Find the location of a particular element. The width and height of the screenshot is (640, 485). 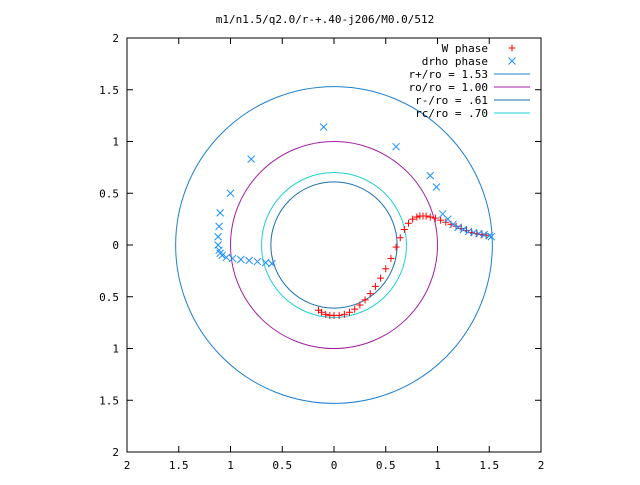

circle-series is located at coordinates (334, 245).